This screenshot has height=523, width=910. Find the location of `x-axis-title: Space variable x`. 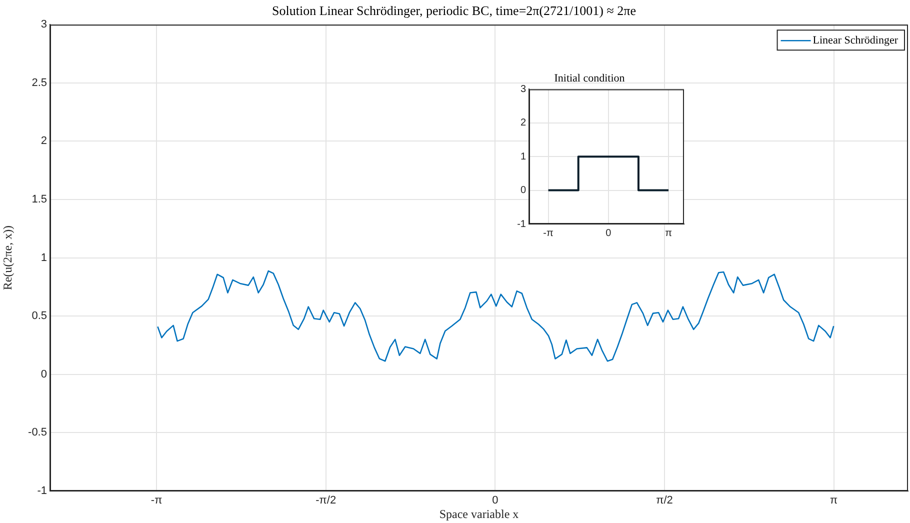

x-axis-title: Space variable x is located at coordinates (479, 513).